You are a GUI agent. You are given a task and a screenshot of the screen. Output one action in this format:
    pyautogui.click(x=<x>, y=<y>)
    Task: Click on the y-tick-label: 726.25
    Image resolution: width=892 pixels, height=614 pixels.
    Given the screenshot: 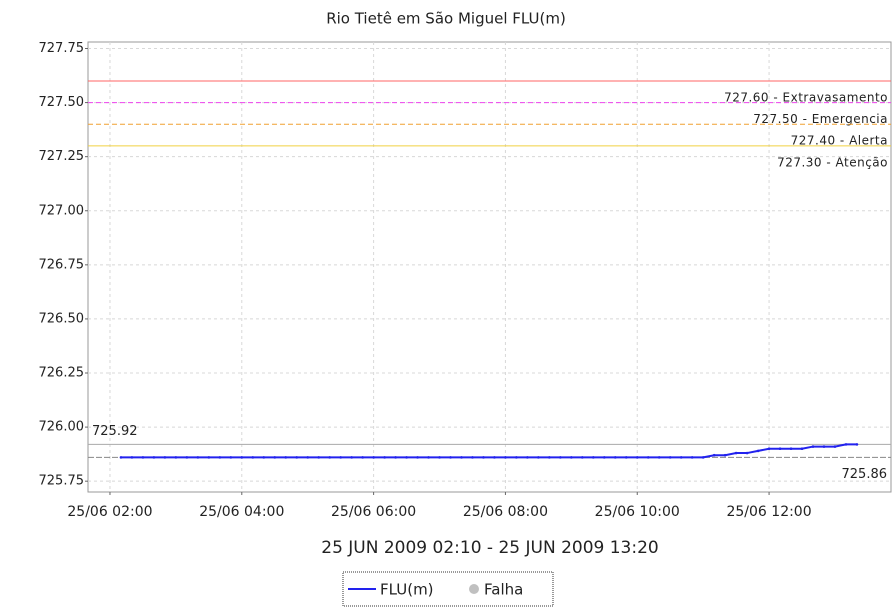 What is the action you would take?
    pyautogui.click(x=62, y=373)
    